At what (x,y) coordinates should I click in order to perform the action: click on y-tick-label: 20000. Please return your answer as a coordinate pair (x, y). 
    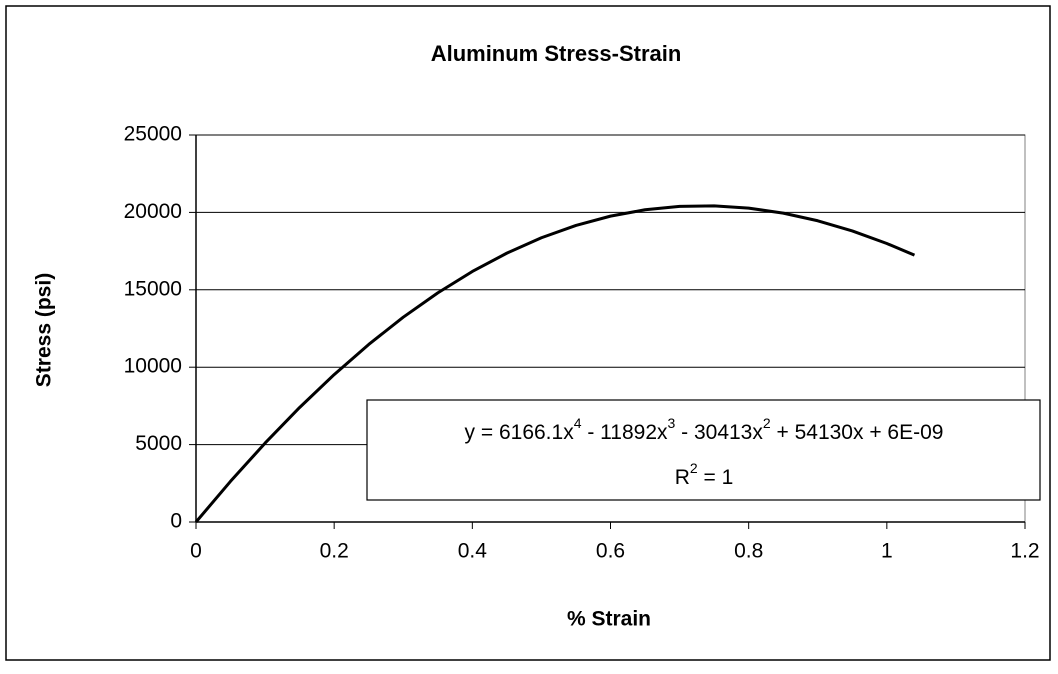
    Looking at the image, I should click on (153, 211).